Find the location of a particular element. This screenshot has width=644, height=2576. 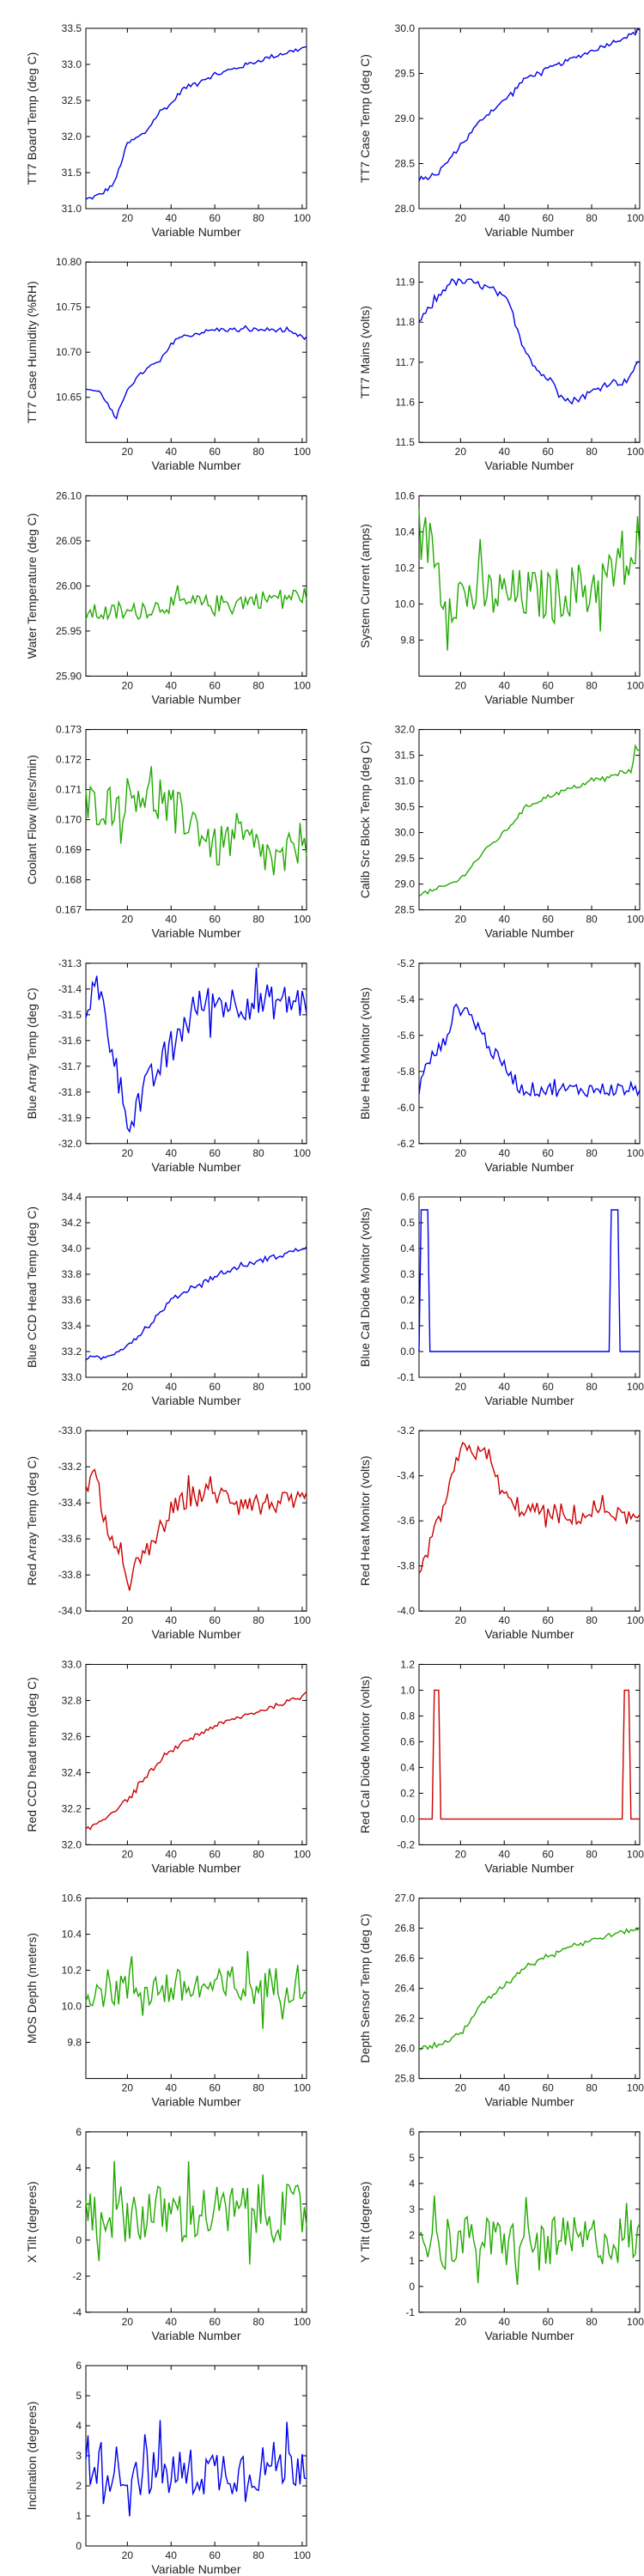

y-tick-label: 0.171 is located at coordinates (69, 790).